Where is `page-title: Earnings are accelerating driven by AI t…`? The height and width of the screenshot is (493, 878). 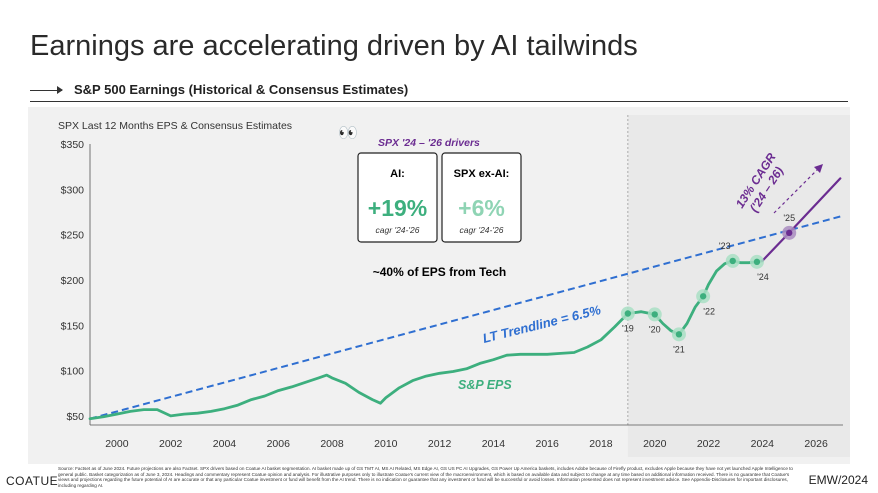
page-title: Earnings are accelerating driven by AI t… is located at coordinates (334, 46).